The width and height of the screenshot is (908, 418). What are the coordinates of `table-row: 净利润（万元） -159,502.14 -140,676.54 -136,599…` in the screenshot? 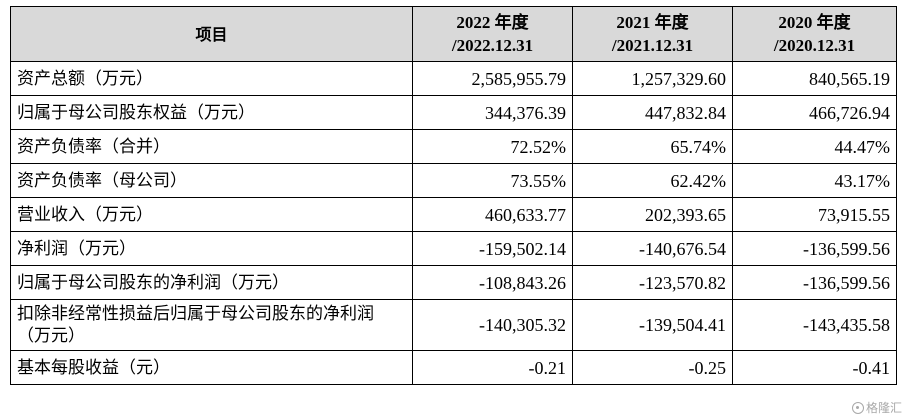 It's located at (453, 248).